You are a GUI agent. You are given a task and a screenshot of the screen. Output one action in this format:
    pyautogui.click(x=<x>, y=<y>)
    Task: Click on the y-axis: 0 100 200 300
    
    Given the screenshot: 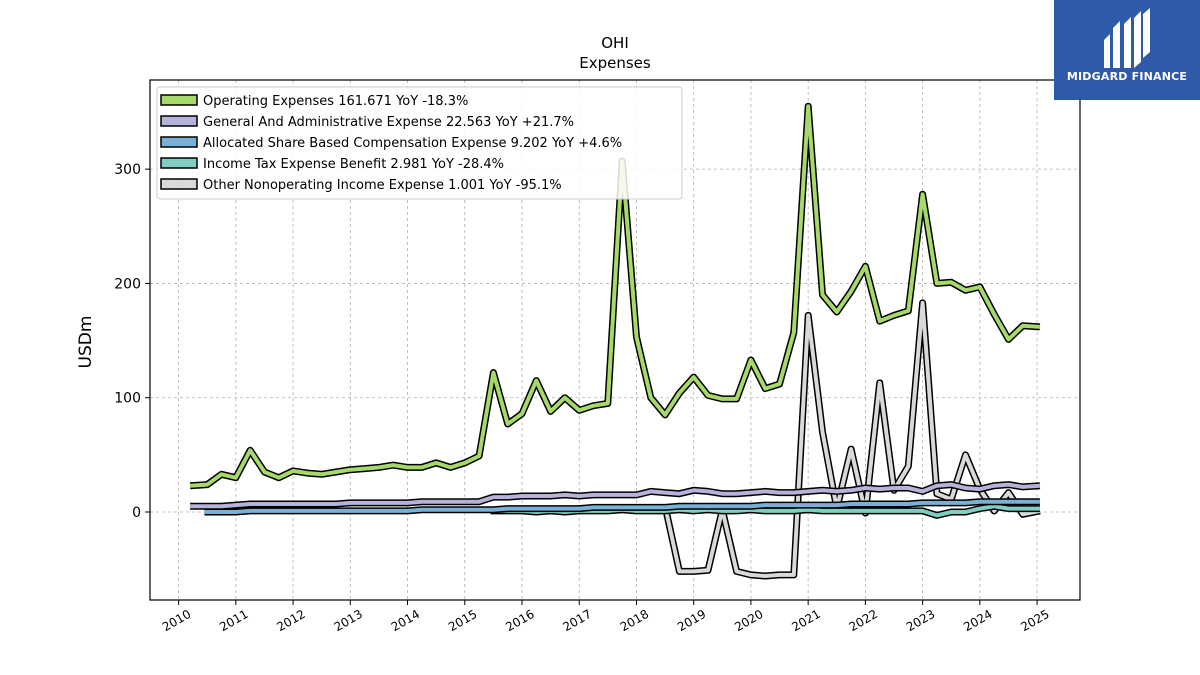 What is the action you would take?
    pyautogui.click(x=132, y=341)
    